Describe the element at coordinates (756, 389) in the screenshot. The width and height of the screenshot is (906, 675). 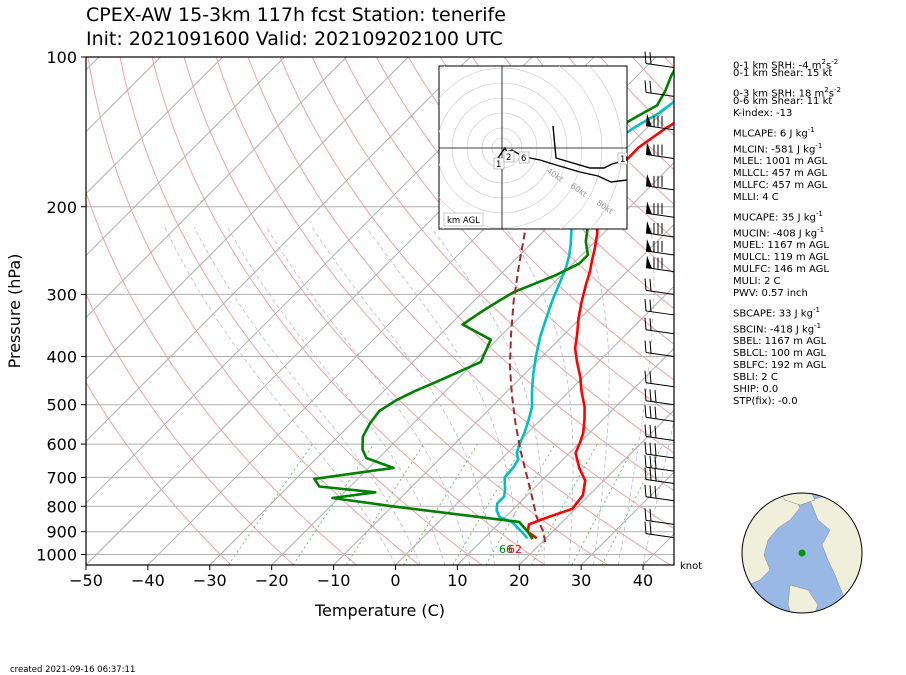
I see `sounding-index-24: SHIP: 0.0` at that location.